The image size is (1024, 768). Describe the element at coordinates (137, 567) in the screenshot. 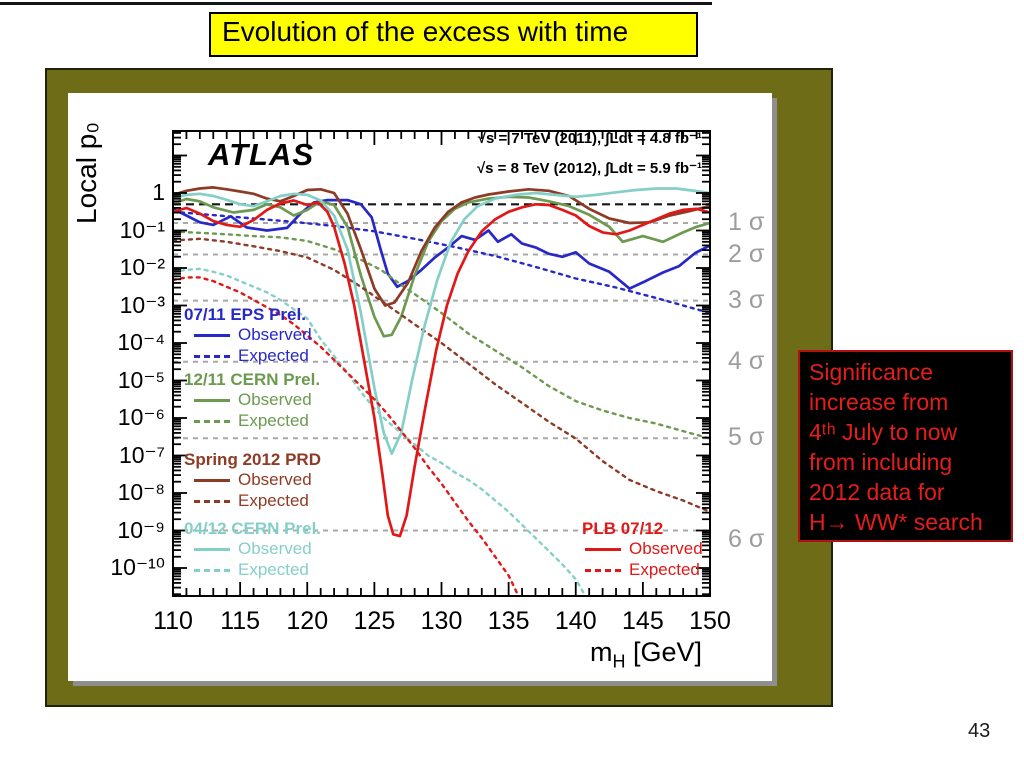

I see `y-tick-label: 10⁻¹⁰` at that location.